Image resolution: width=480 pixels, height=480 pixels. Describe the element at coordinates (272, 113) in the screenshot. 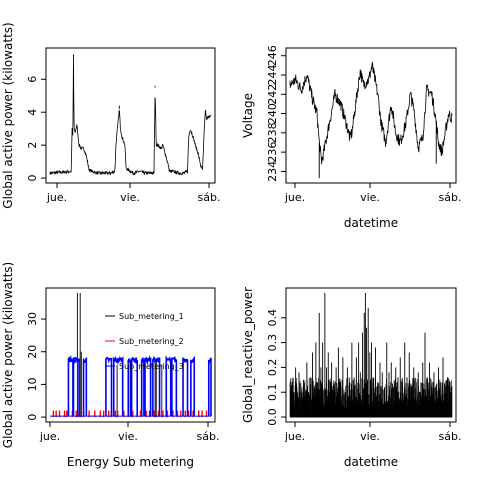

I see `y-tick-label: 240` at that location.